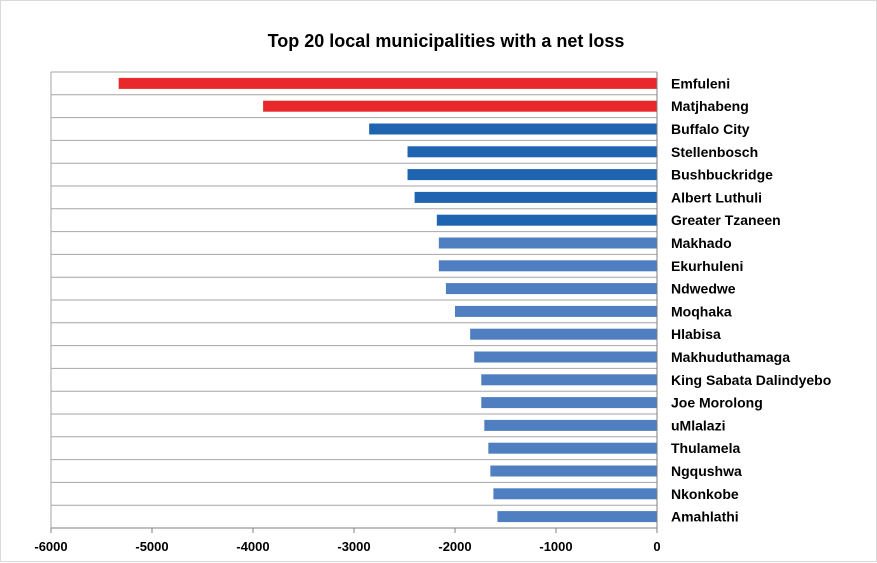 The image size is (877, 563). I want to click on x-tick-label: -3000, so click(353, 546).